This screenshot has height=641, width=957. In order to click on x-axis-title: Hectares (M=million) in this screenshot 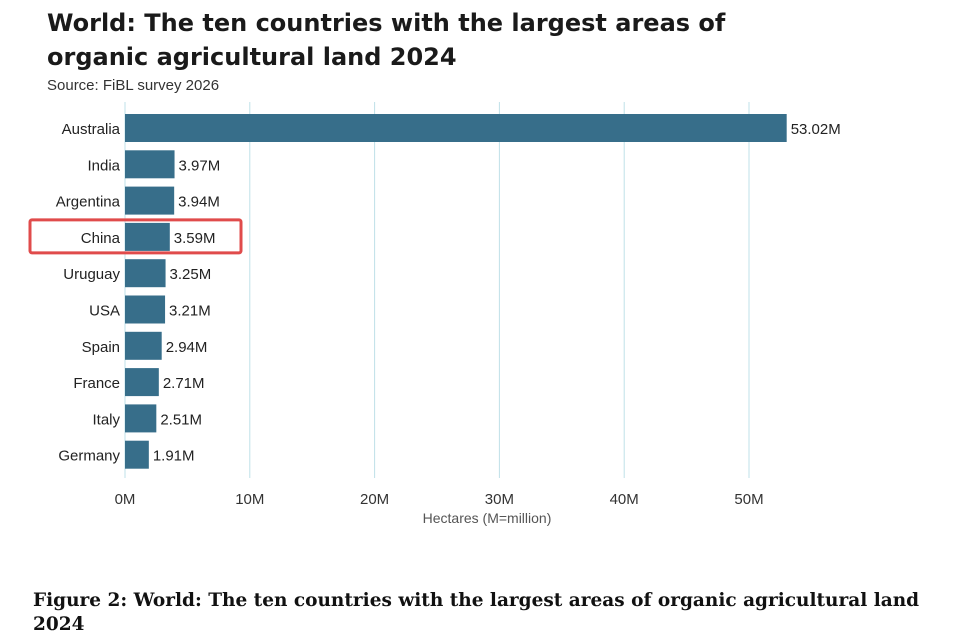, I will do `click(487, 518)`.